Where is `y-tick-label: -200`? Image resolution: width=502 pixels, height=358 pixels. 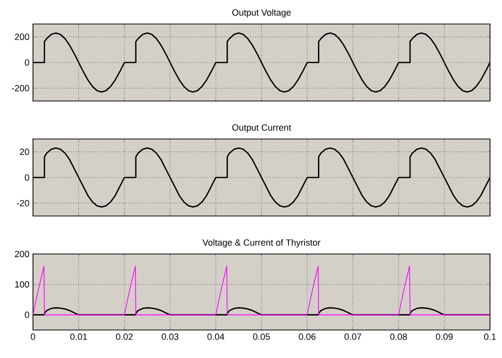
y-tick-label: -200 is located at coordinates (21, 88).